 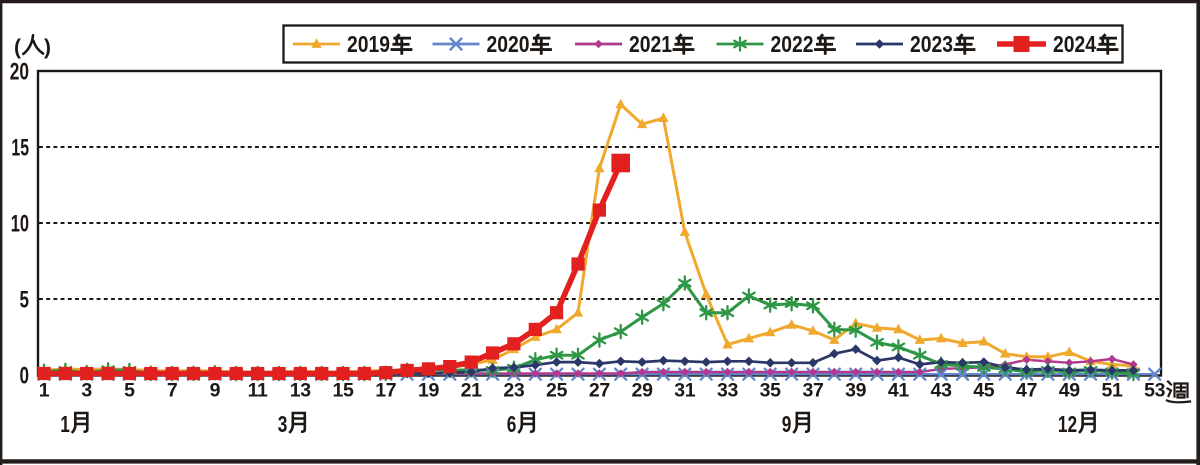 What do you see at coordinates (899, 391) in the screenshot?
I see `svg-text: 41` at bounding box center [899, 391].